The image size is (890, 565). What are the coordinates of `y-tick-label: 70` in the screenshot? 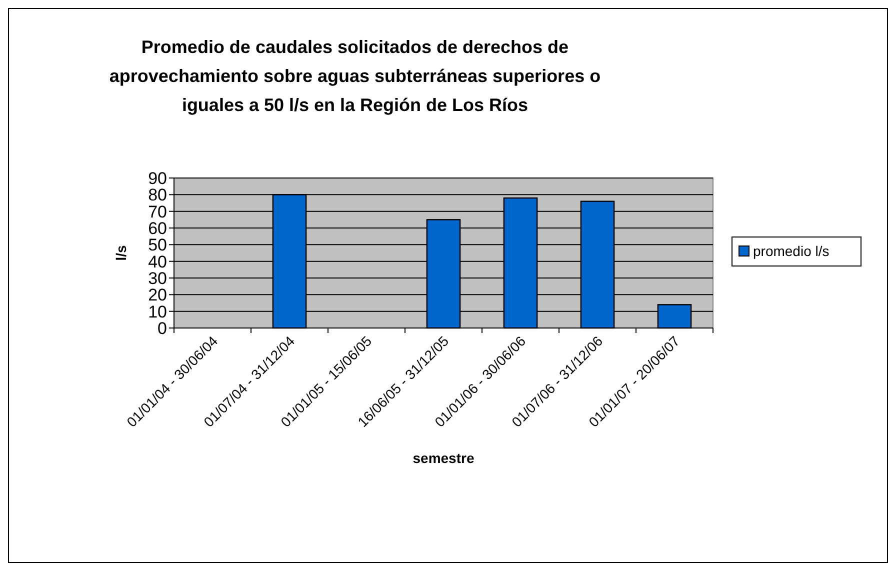 It's located at (157, 212).